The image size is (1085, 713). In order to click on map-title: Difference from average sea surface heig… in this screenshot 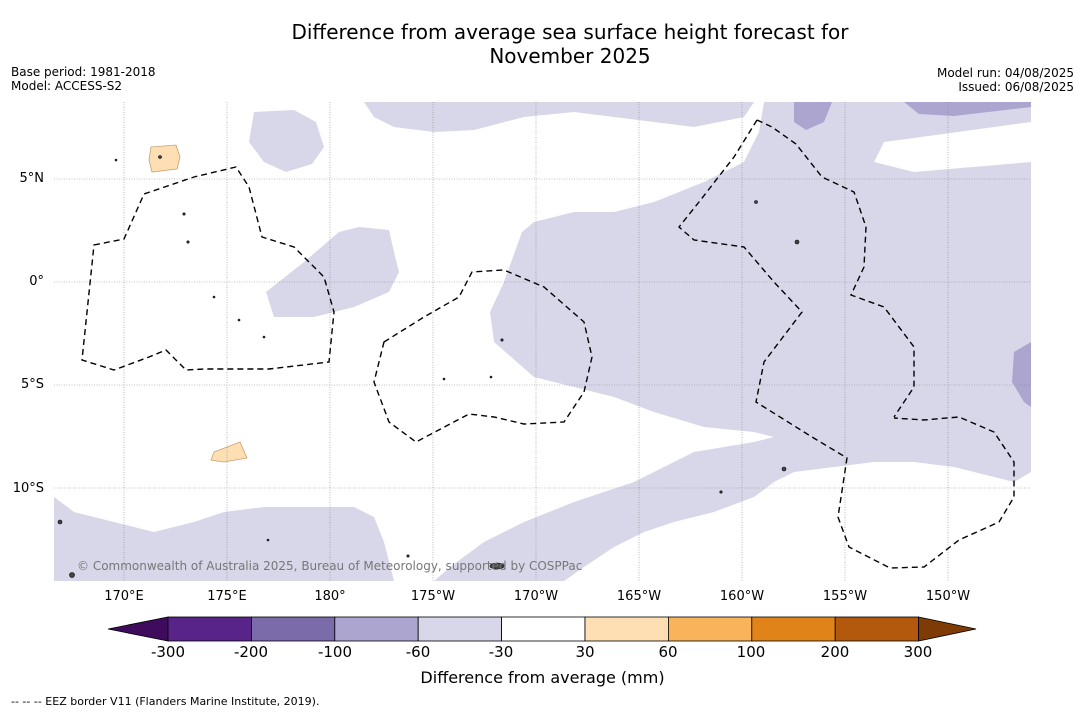, I will do `click(542, 44)`.